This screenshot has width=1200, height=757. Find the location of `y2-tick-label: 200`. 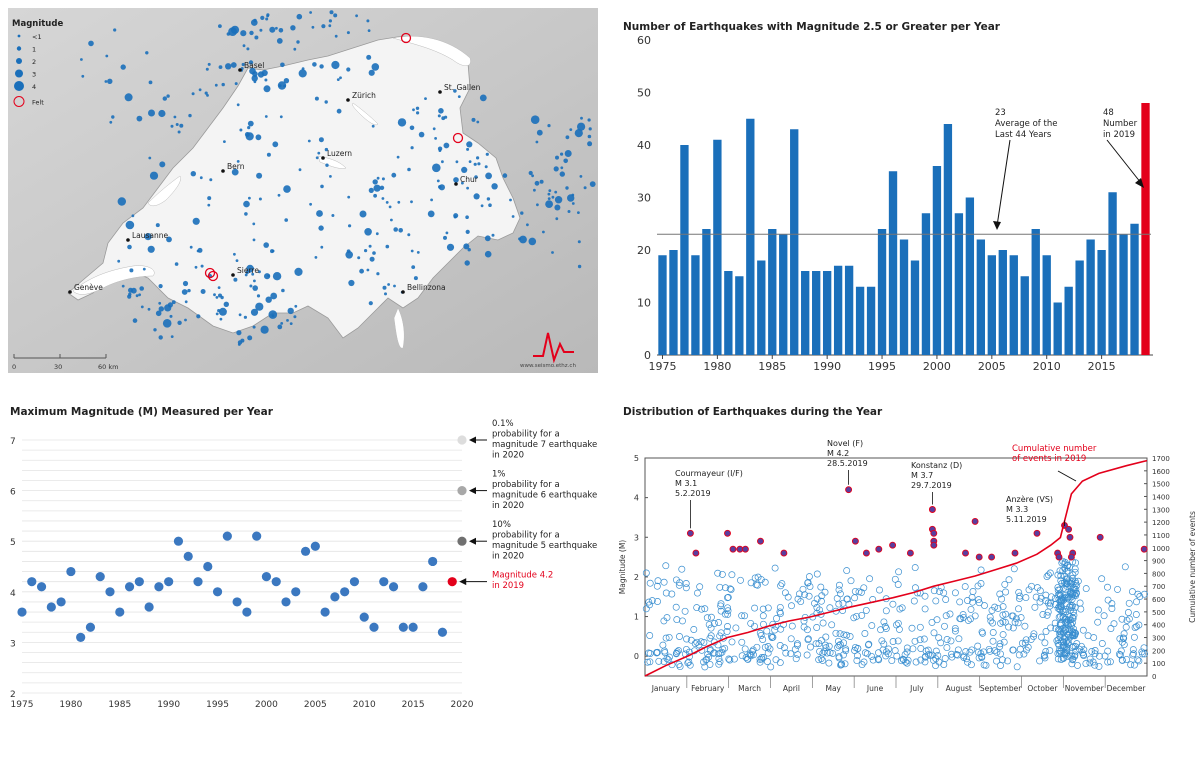

y2-tick-label: 200 is located at coordinates (1158, 651).